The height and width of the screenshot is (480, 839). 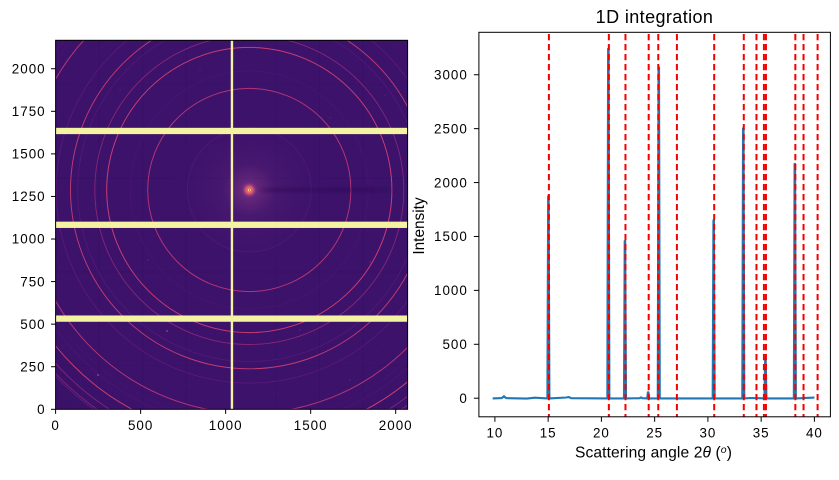 What do you see at coordinates (419, 226) in the screenshot?
I see `svg-text: Intensity` at bounding box center [419, 226].